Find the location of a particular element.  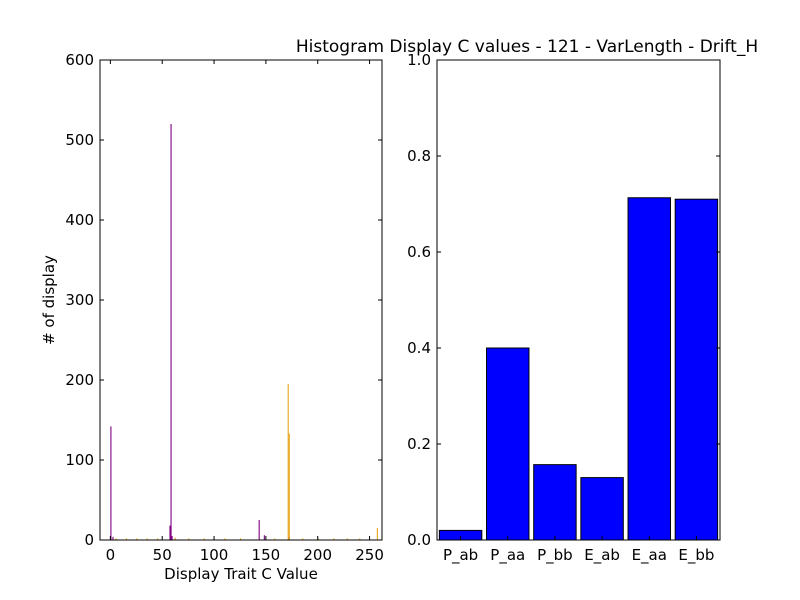

genotype-y-tick-label: 1.0 is located at coordinates (419, 60).